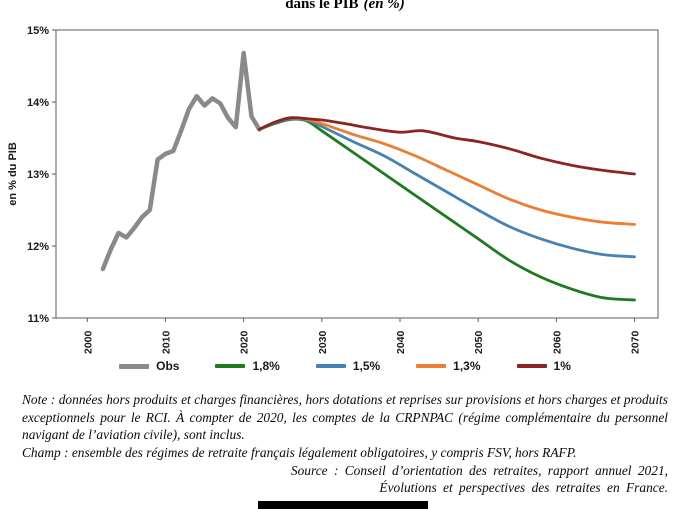  I want to click on figure-title: dans le PIB (en %), so click(345, 6).